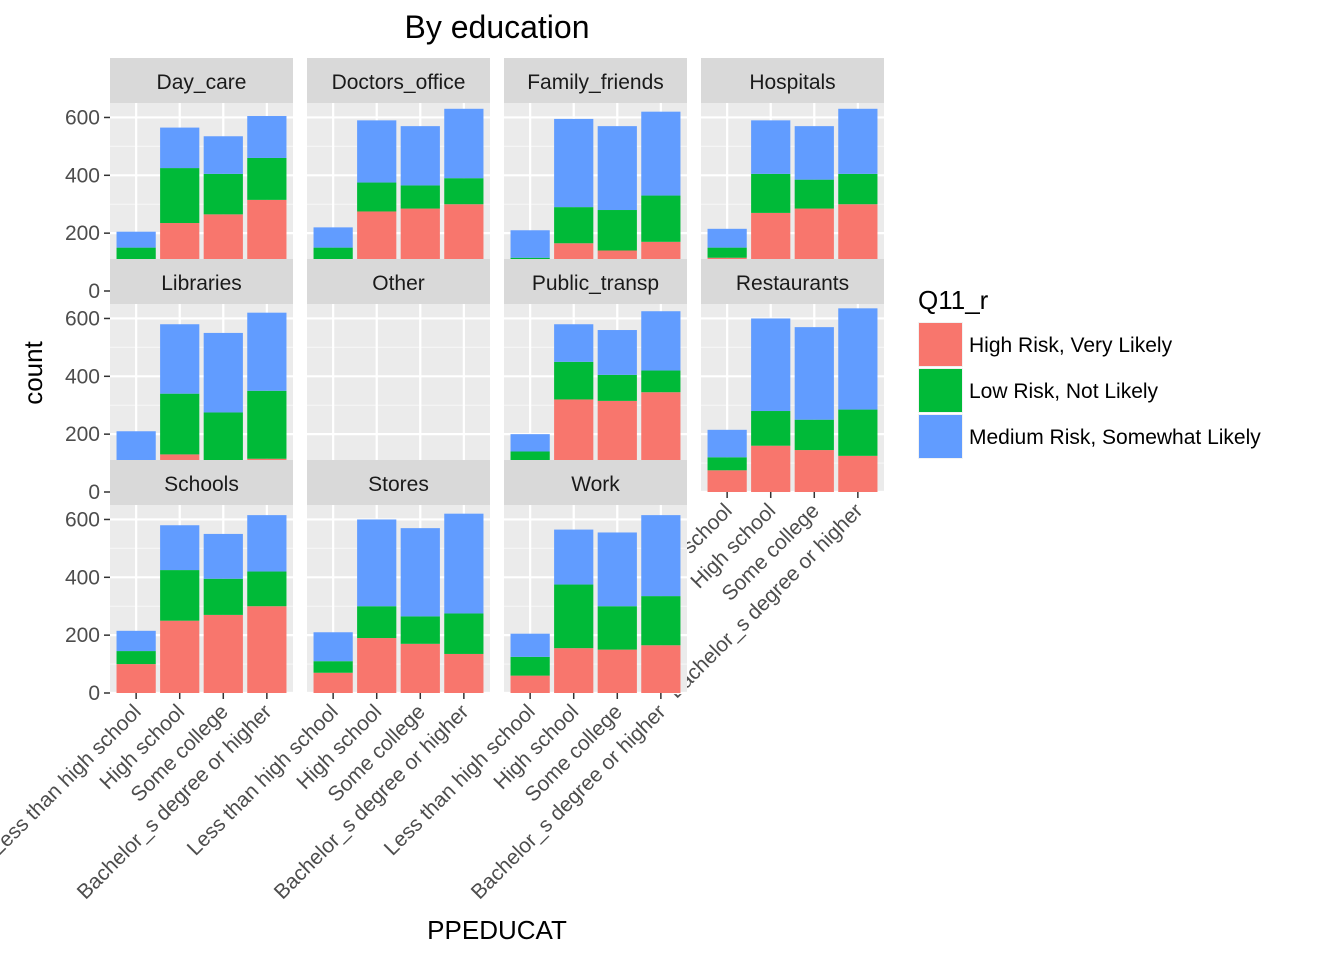 This screenshot has height=960, width=1344. Describe the element at coordinates (267, 424) in the screenshot. I see `bar-libraries-bachelor-s-degree-or-higher-s1` at that location.